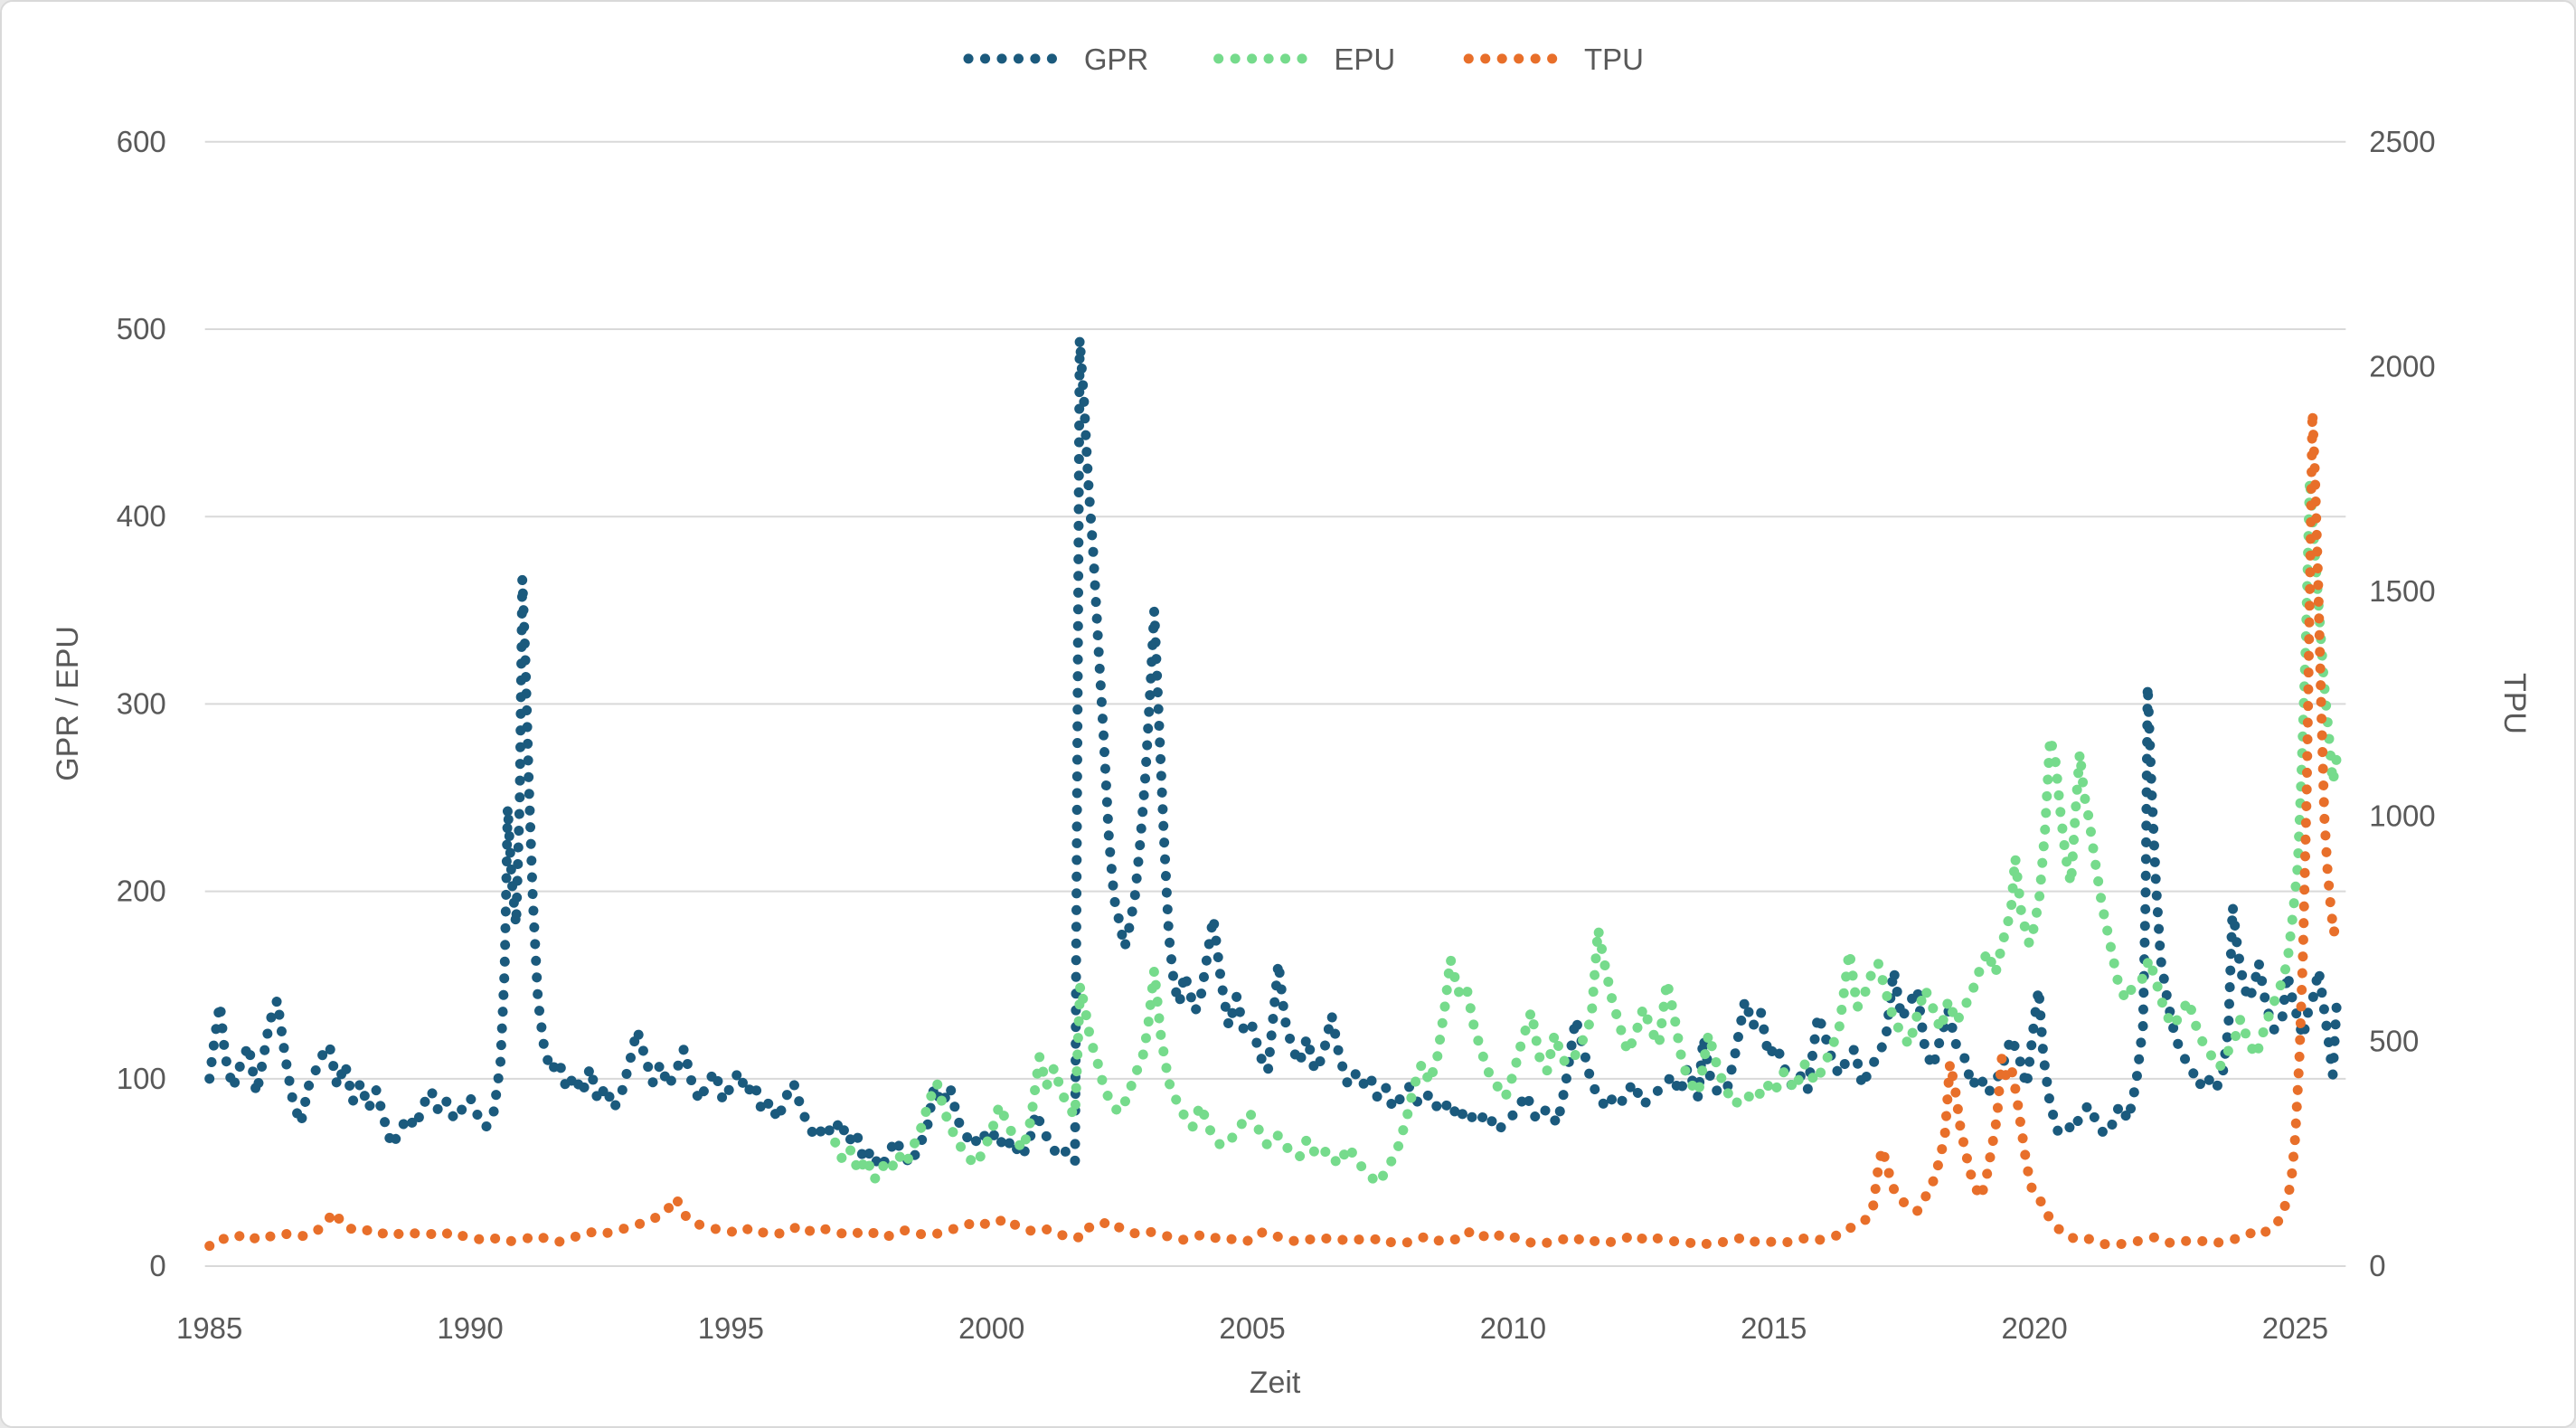 Image resolution: width=2576 pixels, height=1428 pixels. I want to click on x-axis-tick-label: 1990, so click(470, 1328).